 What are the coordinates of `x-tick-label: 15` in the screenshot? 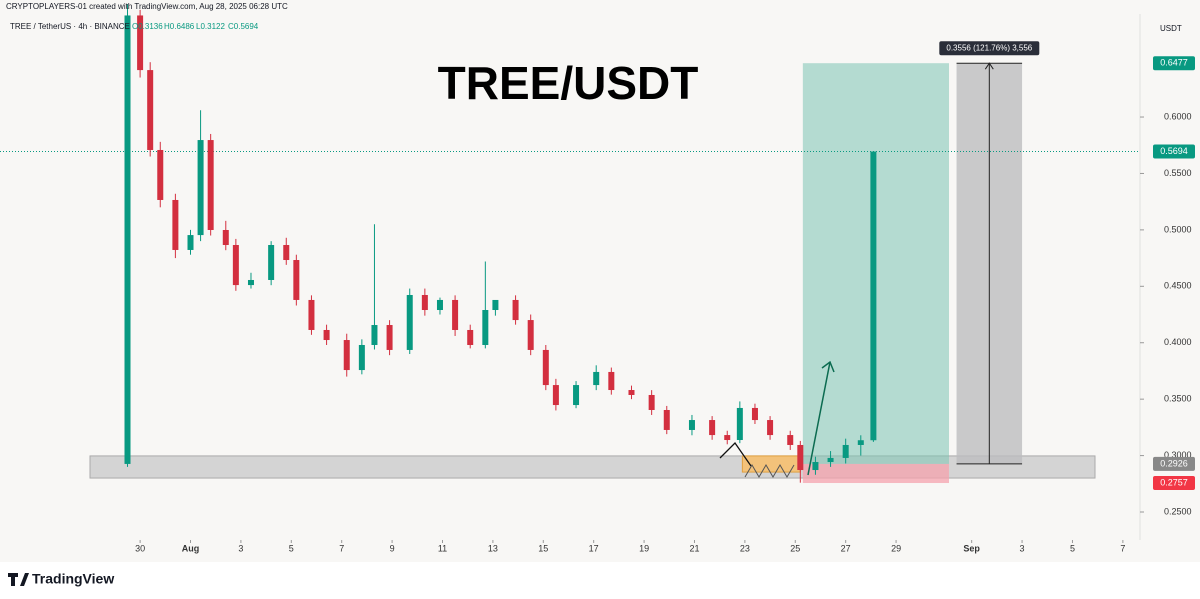 It's located at (543, 548).